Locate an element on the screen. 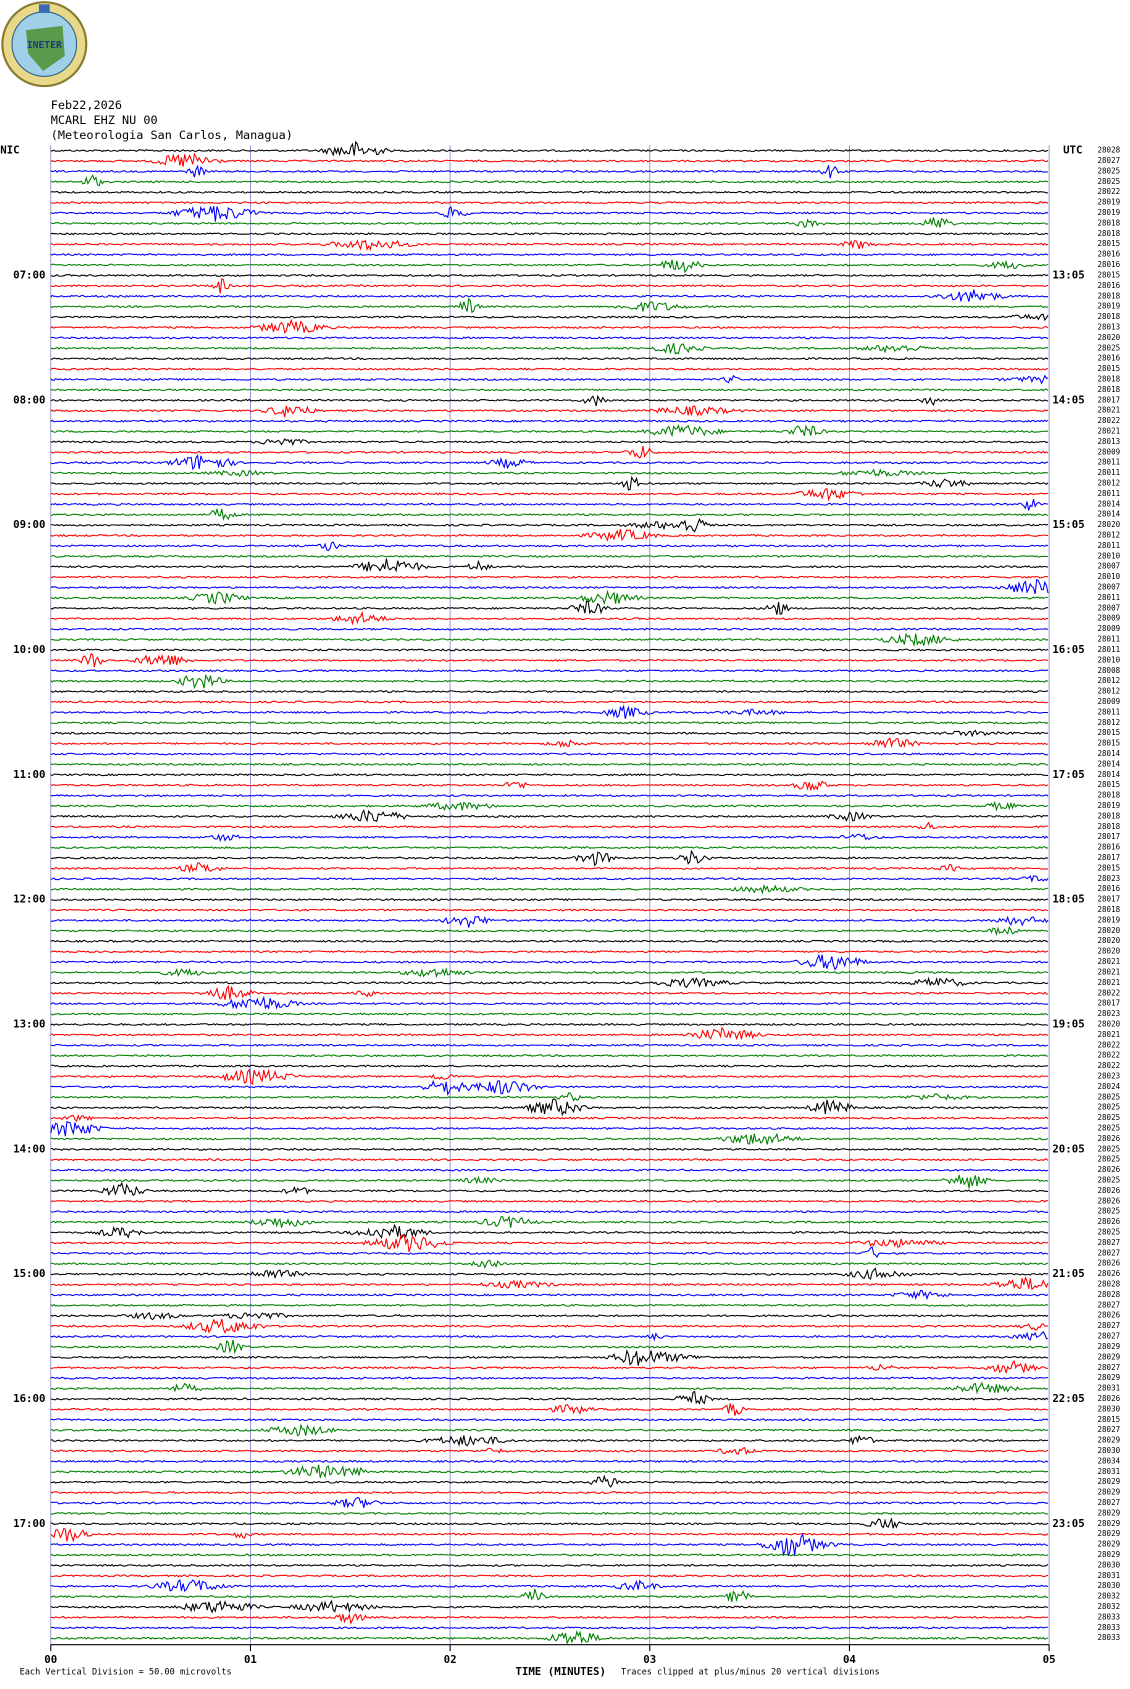  left-time-label: 11:00 is located at coordinates (29, 774).